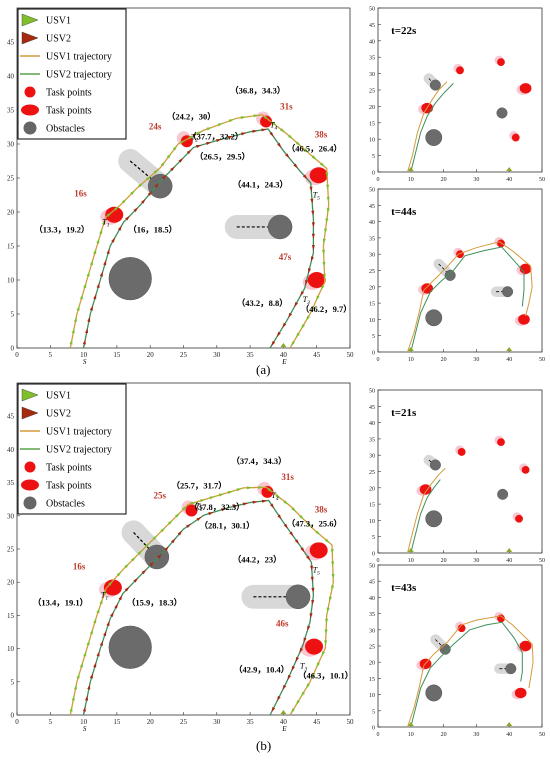 The height and width of the screenshot is (766, 550). Describe the element at coordinates (79, 432) in the screenshot. I see `legend-label: USV1 trajectory` at that location.